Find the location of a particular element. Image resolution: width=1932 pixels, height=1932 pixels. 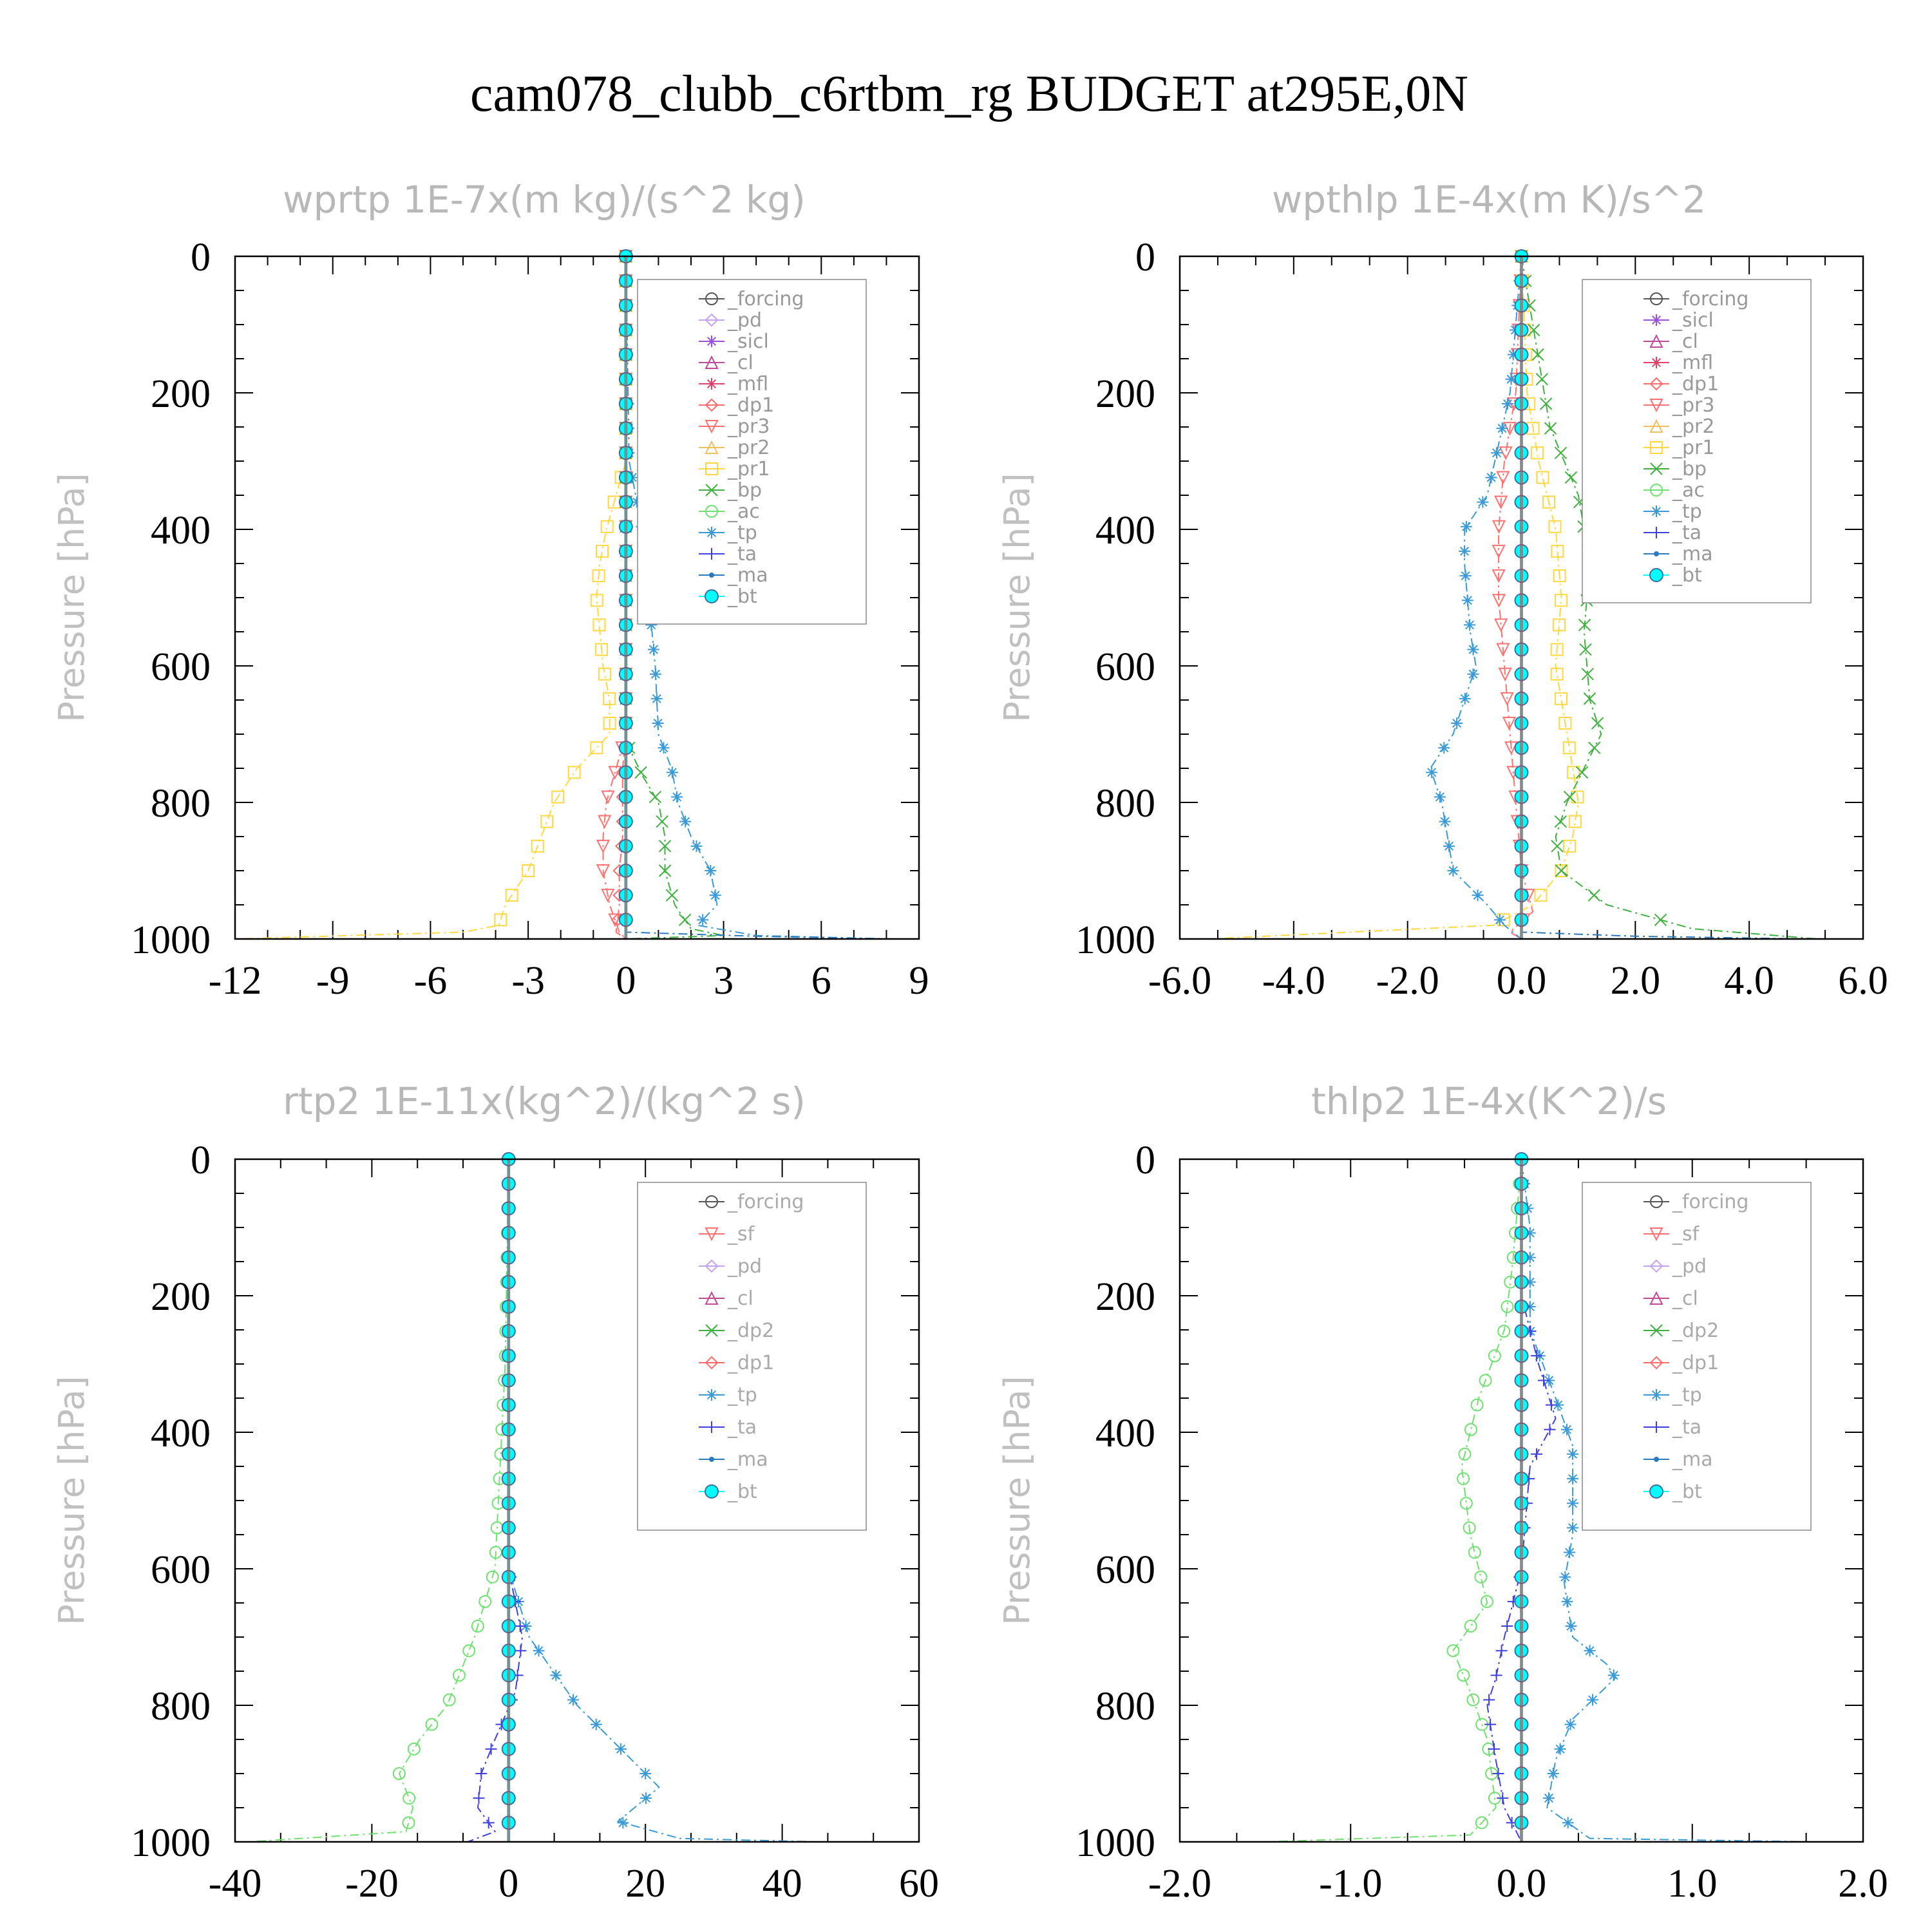

y-tick-label: 1000 is located at coordinates (1115, 1843).